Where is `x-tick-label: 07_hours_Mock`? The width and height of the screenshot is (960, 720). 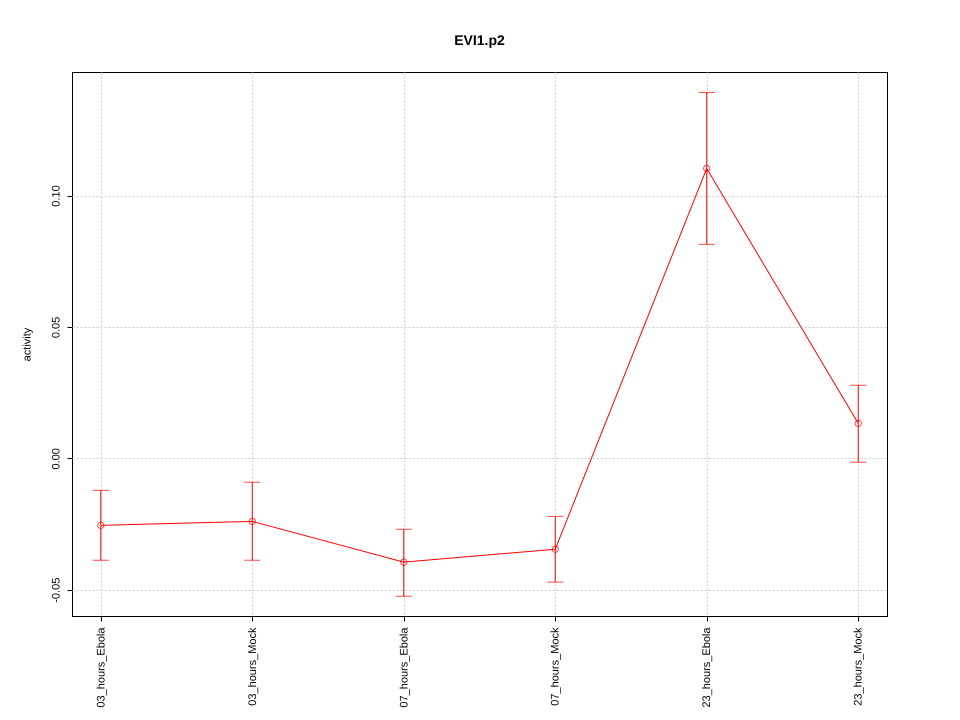 x-tick-label: 07_hours_Mock is located at coordinates (556, 666).